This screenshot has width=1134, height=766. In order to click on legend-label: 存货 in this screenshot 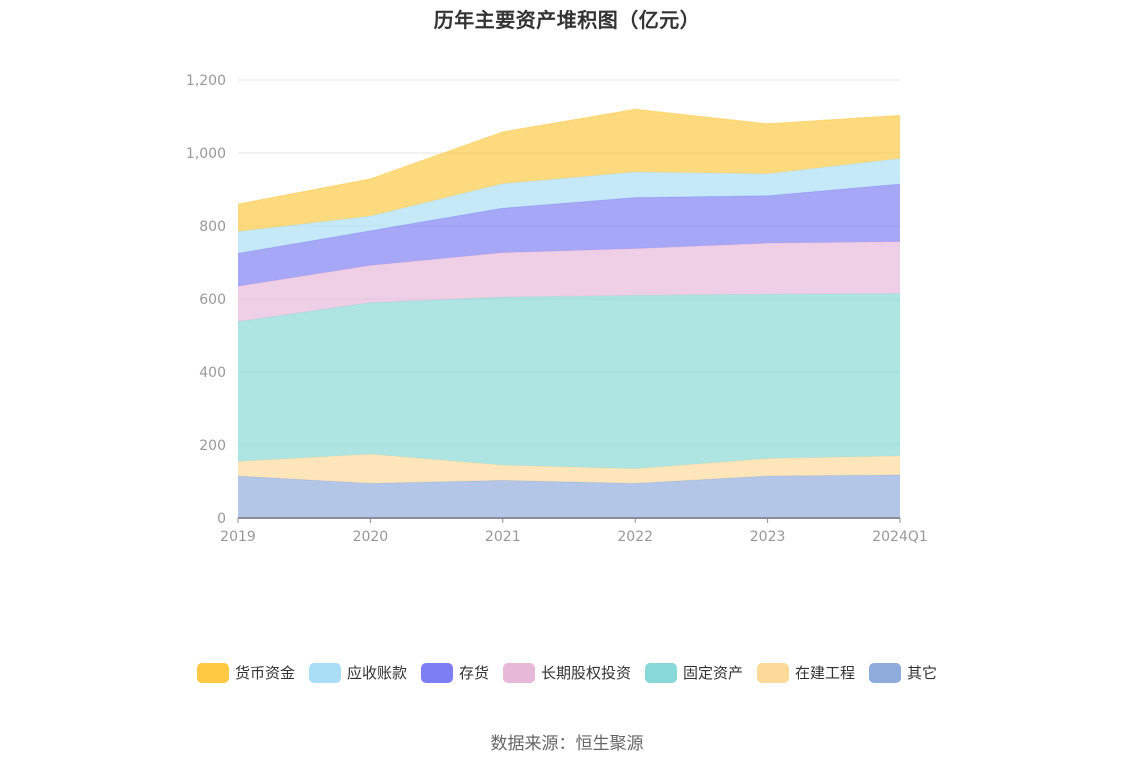, I will do `click(473, 673)`.